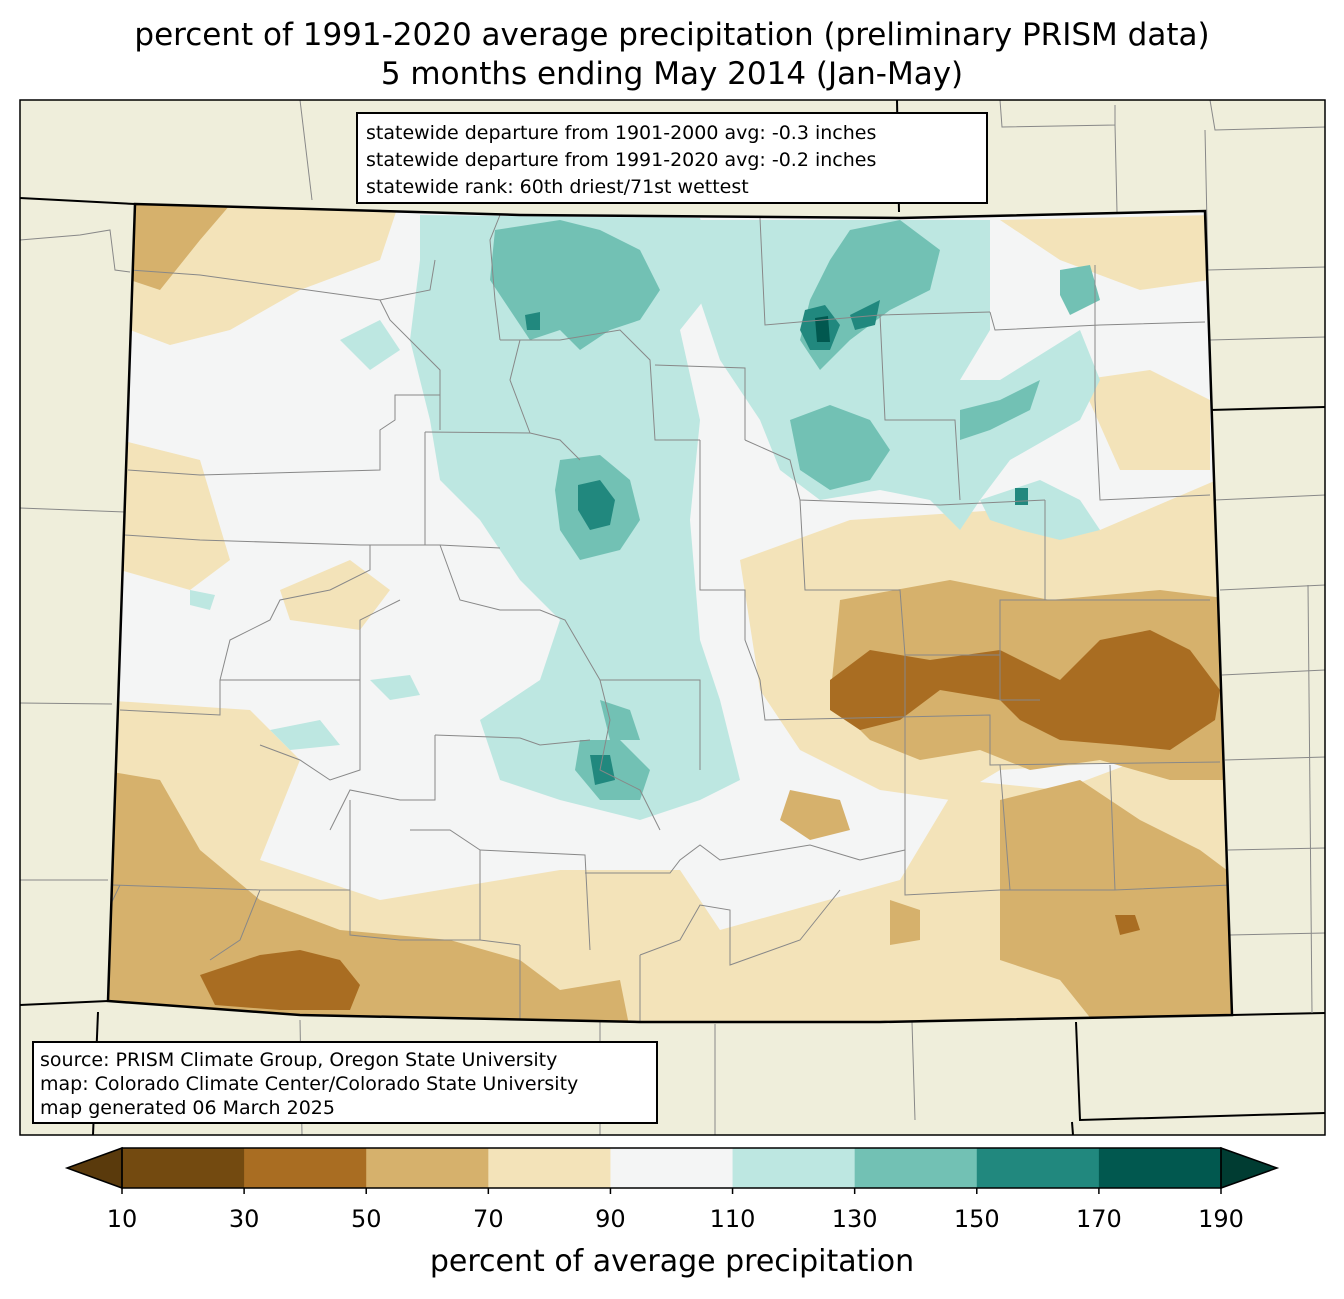 The image size is (1344, 1299). Describe the element at coordinates (488, 1219) in the screenshot. I see `colorbar-tick-label: 70` at that location.